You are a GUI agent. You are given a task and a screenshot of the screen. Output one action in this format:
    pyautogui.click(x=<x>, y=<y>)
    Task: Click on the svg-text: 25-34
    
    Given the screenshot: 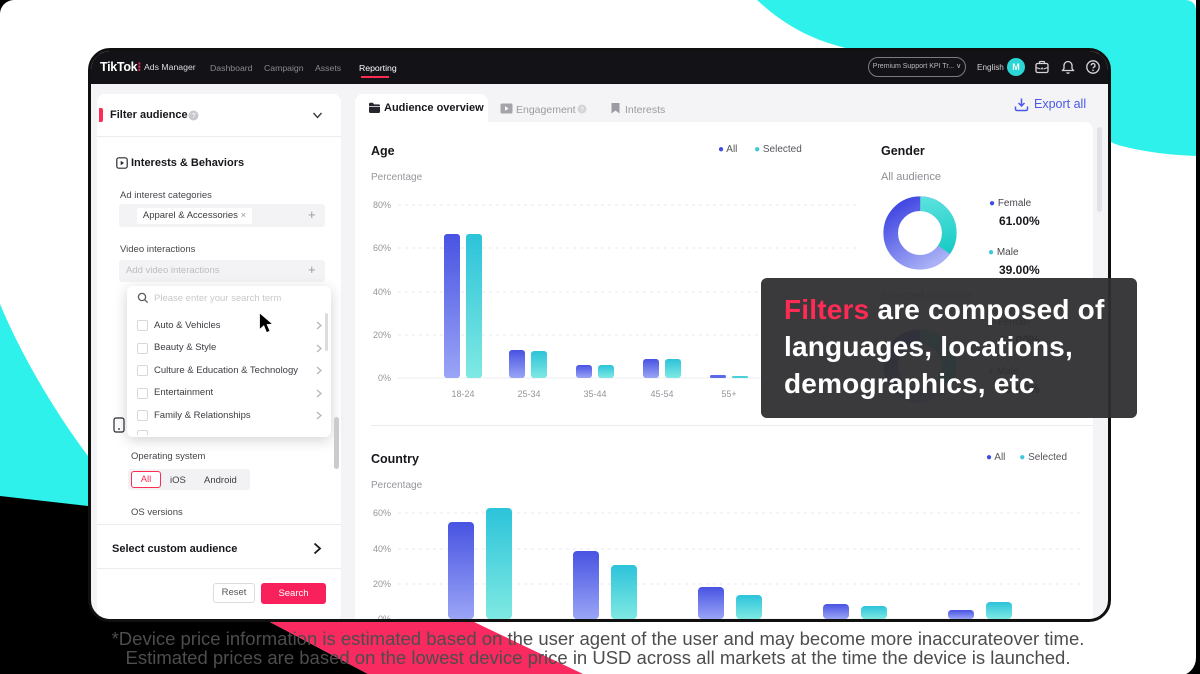 What is the action you would take?
    pyautogui.click(x=528, y=394)
    